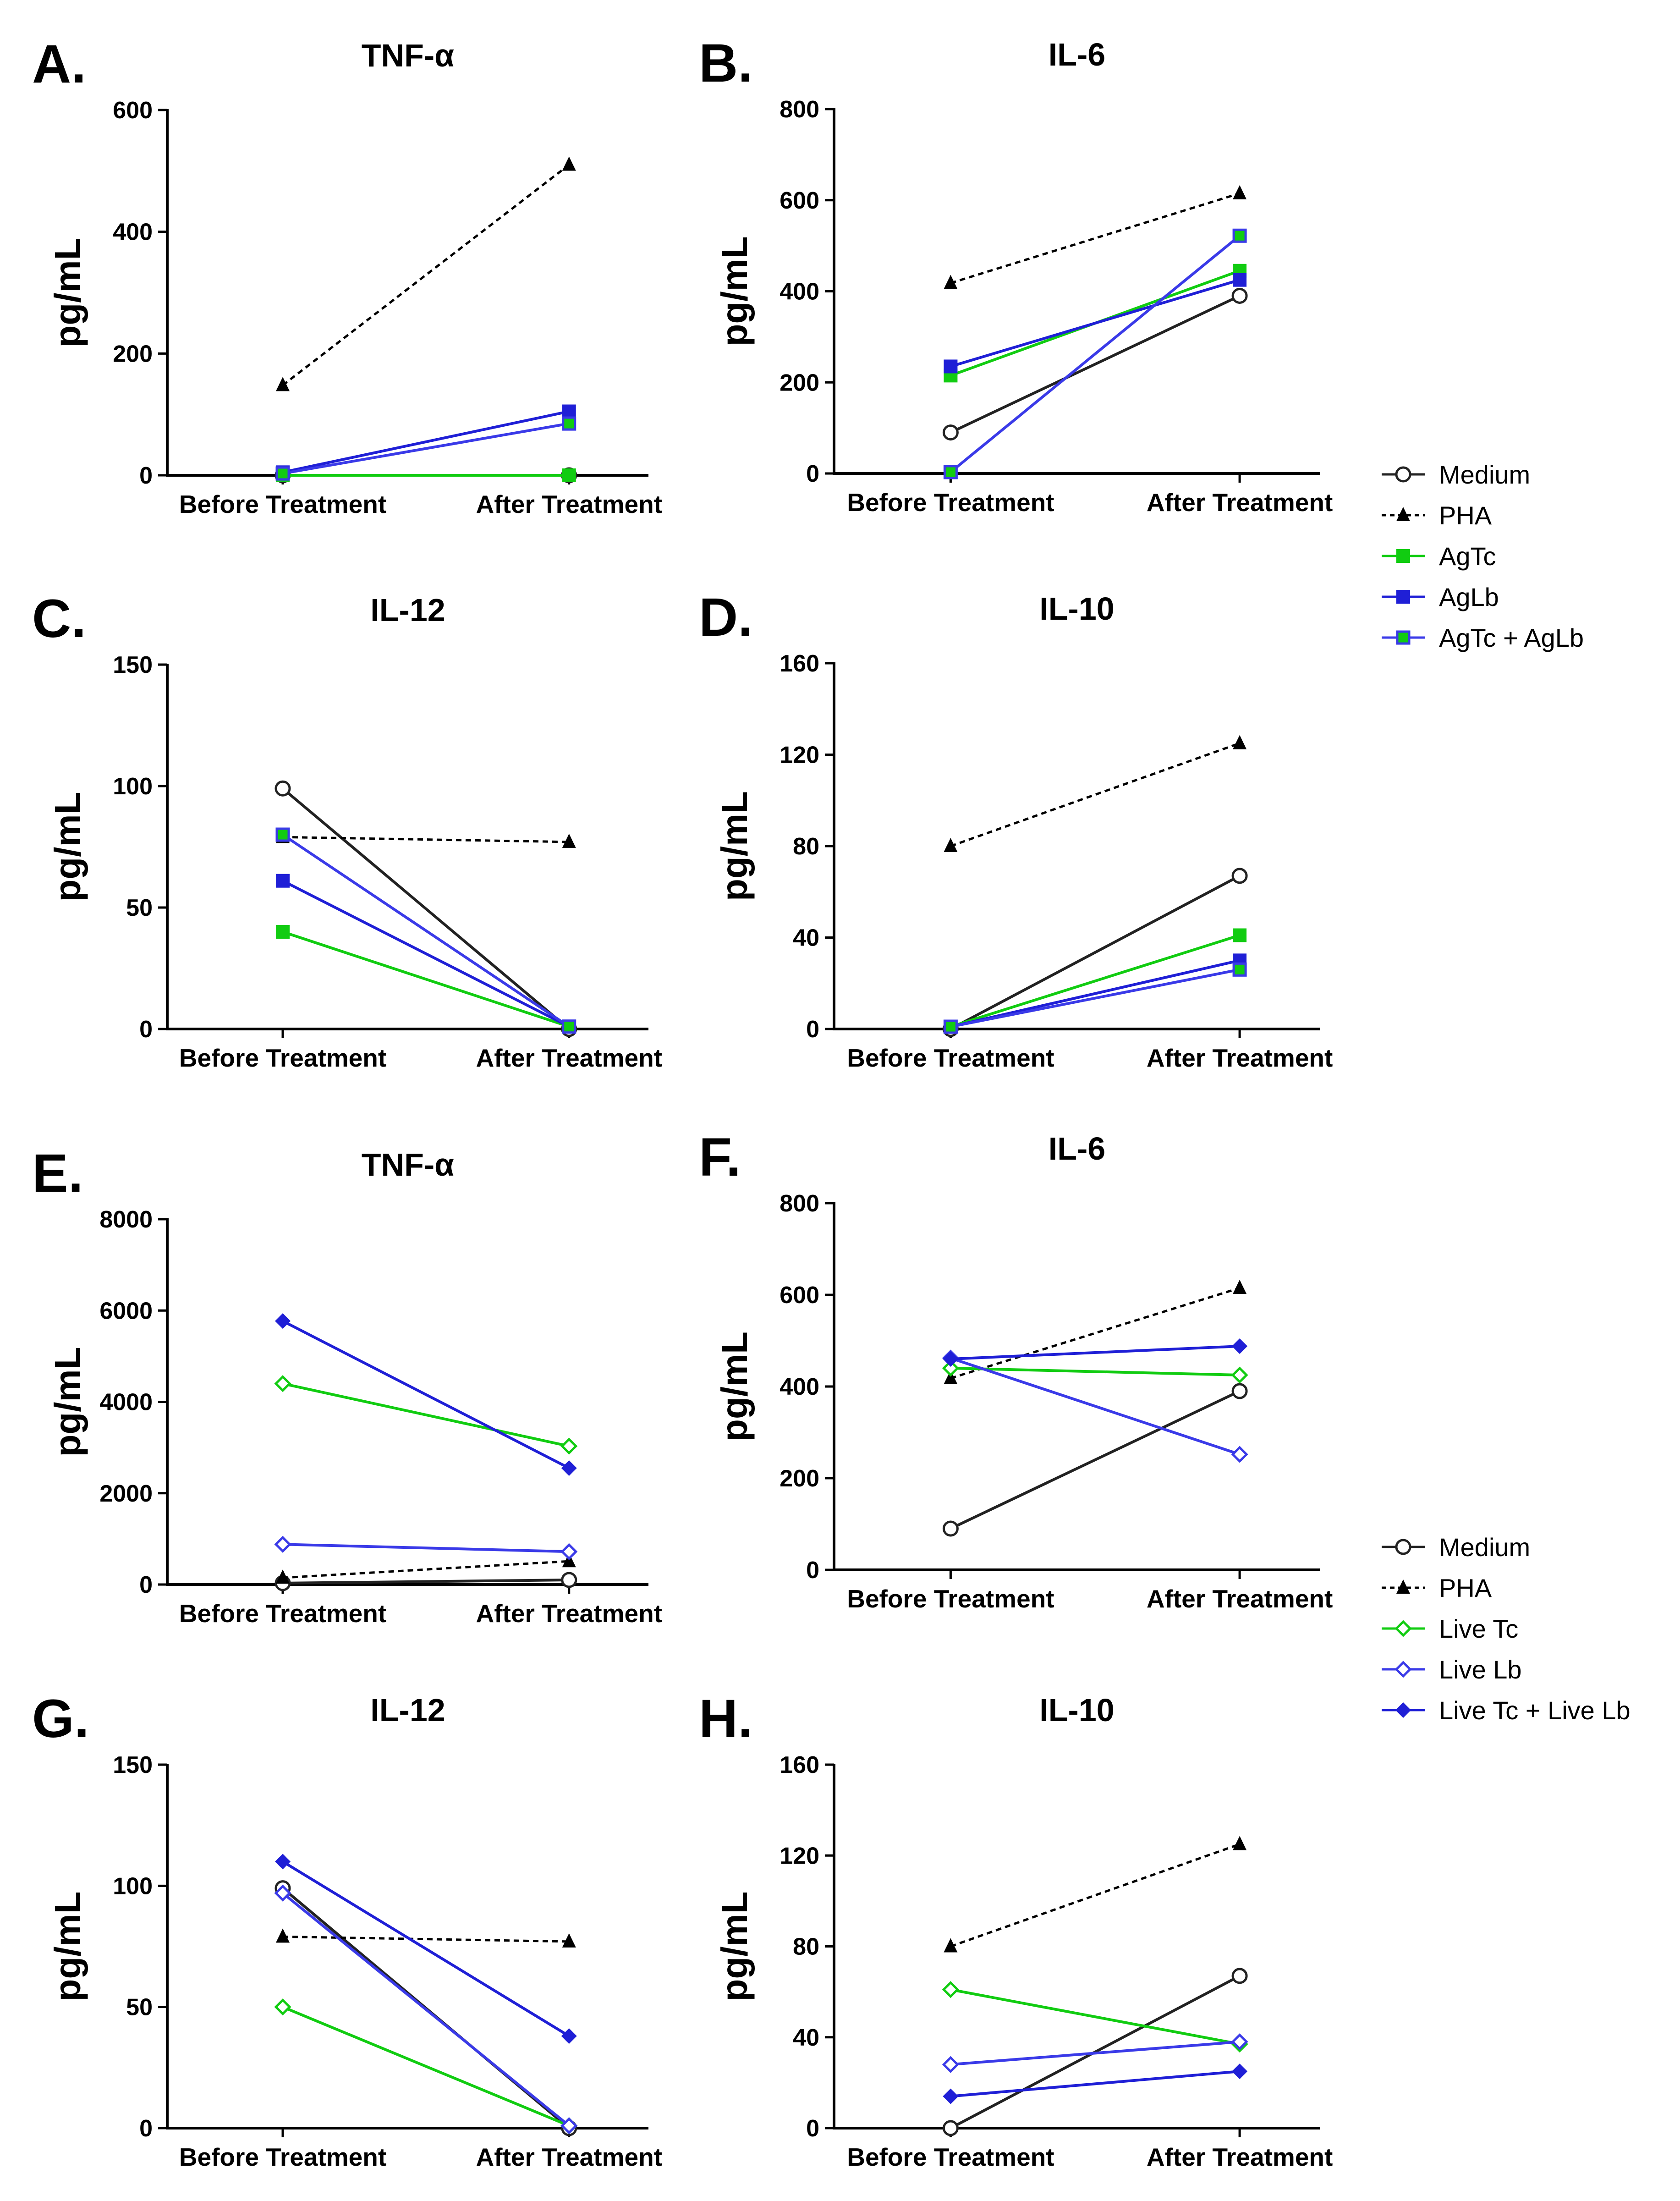  What do you see at coordinates (67, 1947) in the screenshot?
I see `y-axis-label-g: pg/mL` at bounding box center [67, 1947].